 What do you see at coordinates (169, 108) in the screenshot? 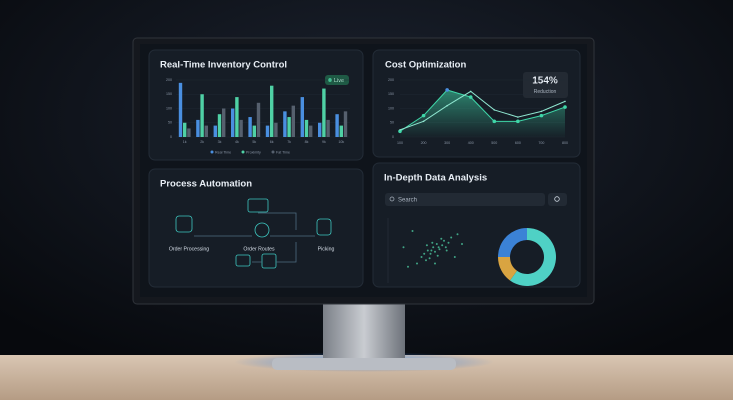
I see `y-tick-label: 100` at bounding box center [169, 108].